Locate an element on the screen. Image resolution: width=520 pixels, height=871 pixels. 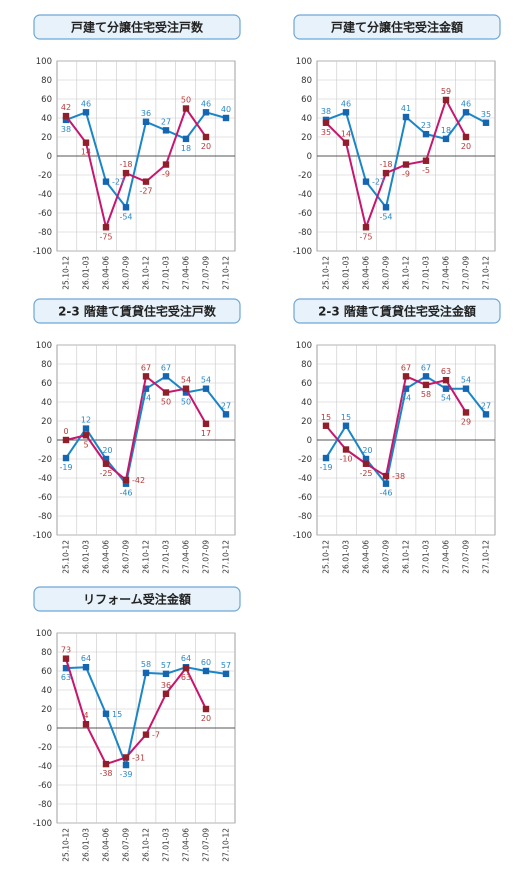
data-label-blue: 12 is located at coordinates (86, 420).